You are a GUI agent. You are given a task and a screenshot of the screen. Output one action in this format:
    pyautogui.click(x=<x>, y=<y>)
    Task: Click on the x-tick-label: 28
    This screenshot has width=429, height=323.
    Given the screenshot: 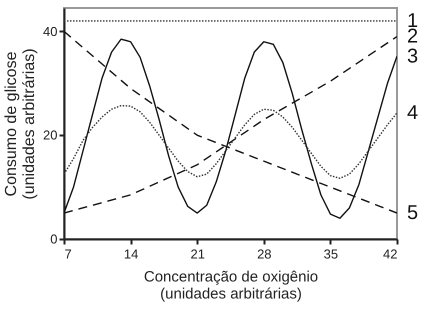 What is the action you would take?
    pyautogui.click(x=264, y=254)
    